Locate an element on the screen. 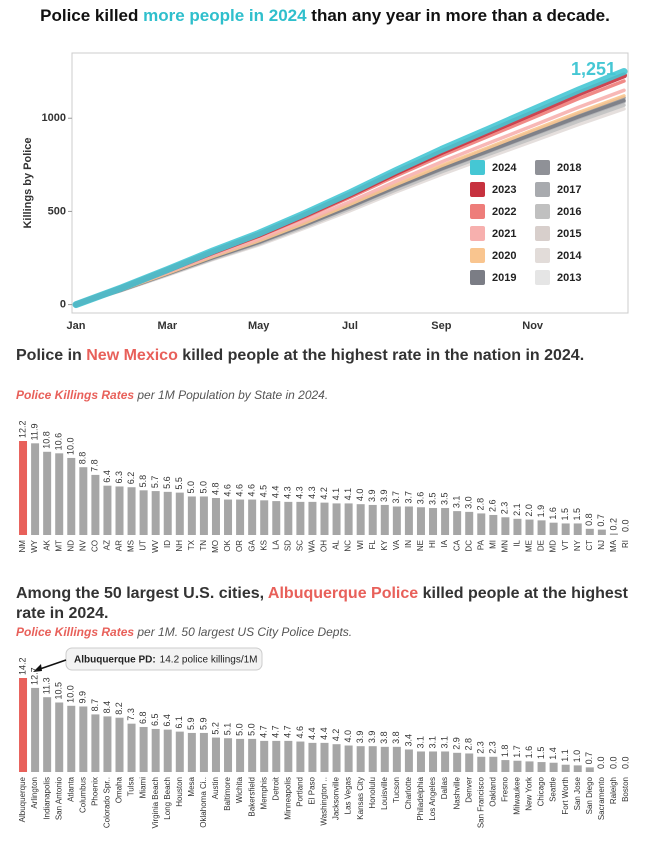 The image size is (649, 867). subtitle-highlight: Police Killings Rates is located at coordinates (75, 632).